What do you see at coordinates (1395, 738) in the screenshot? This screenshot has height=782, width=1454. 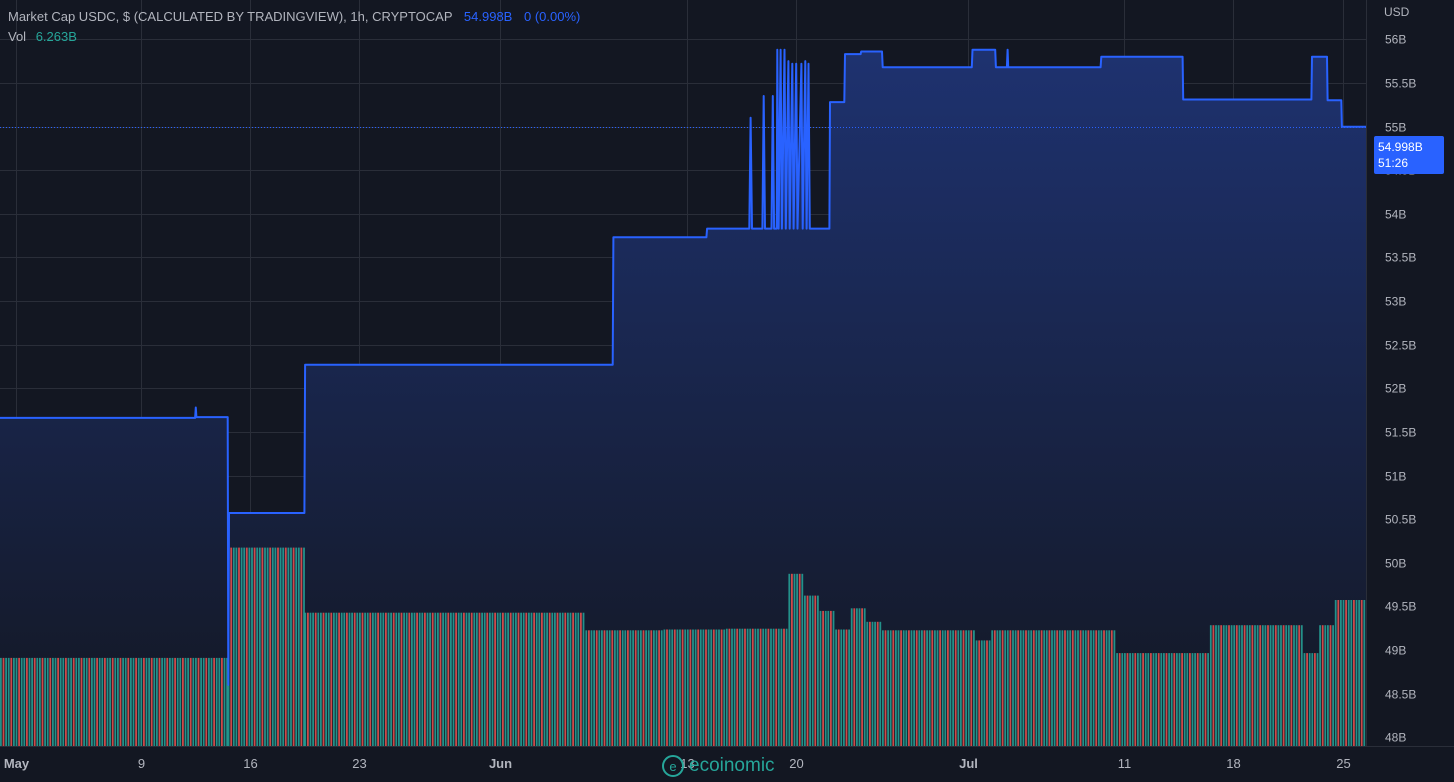 I see `price-tick-label: 48B` at bounding box center [1395, 738].